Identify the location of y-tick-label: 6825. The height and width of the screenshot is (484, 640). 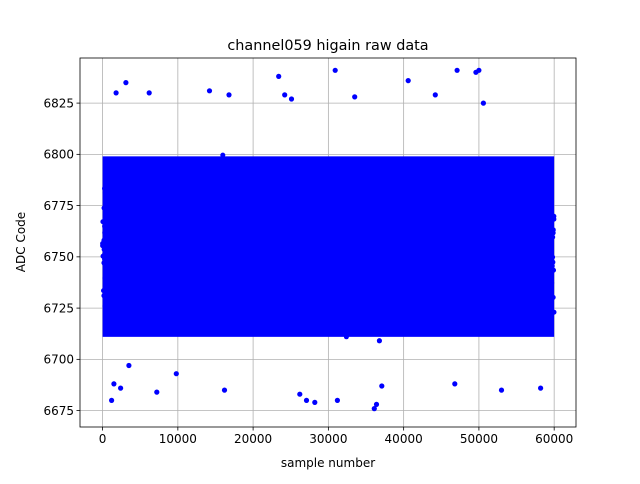
(58, 103).